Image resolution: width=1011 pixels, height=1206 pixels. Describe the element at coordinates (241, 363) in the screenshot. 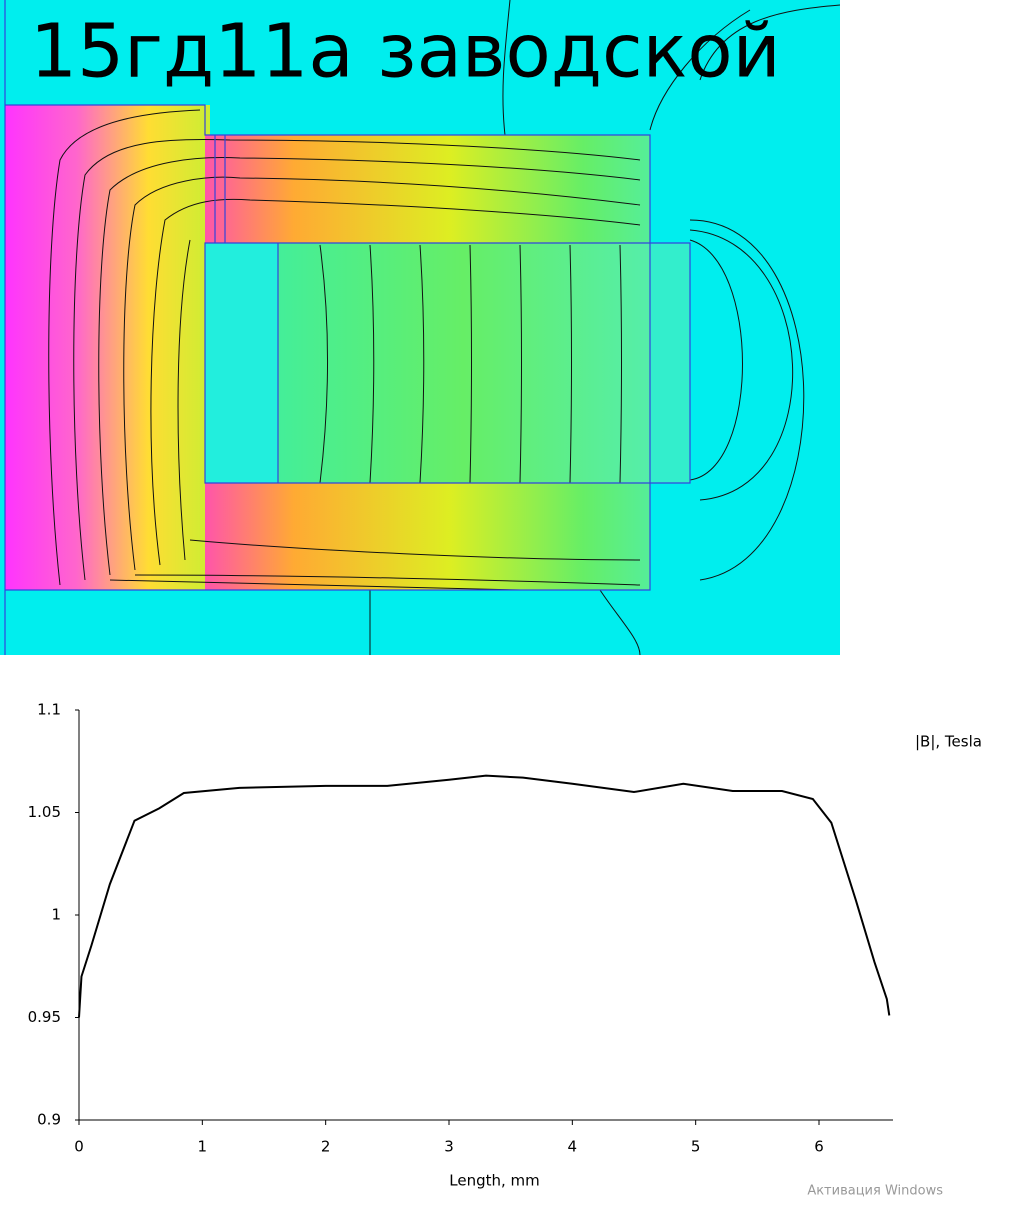

I see `coil-region` at that location.